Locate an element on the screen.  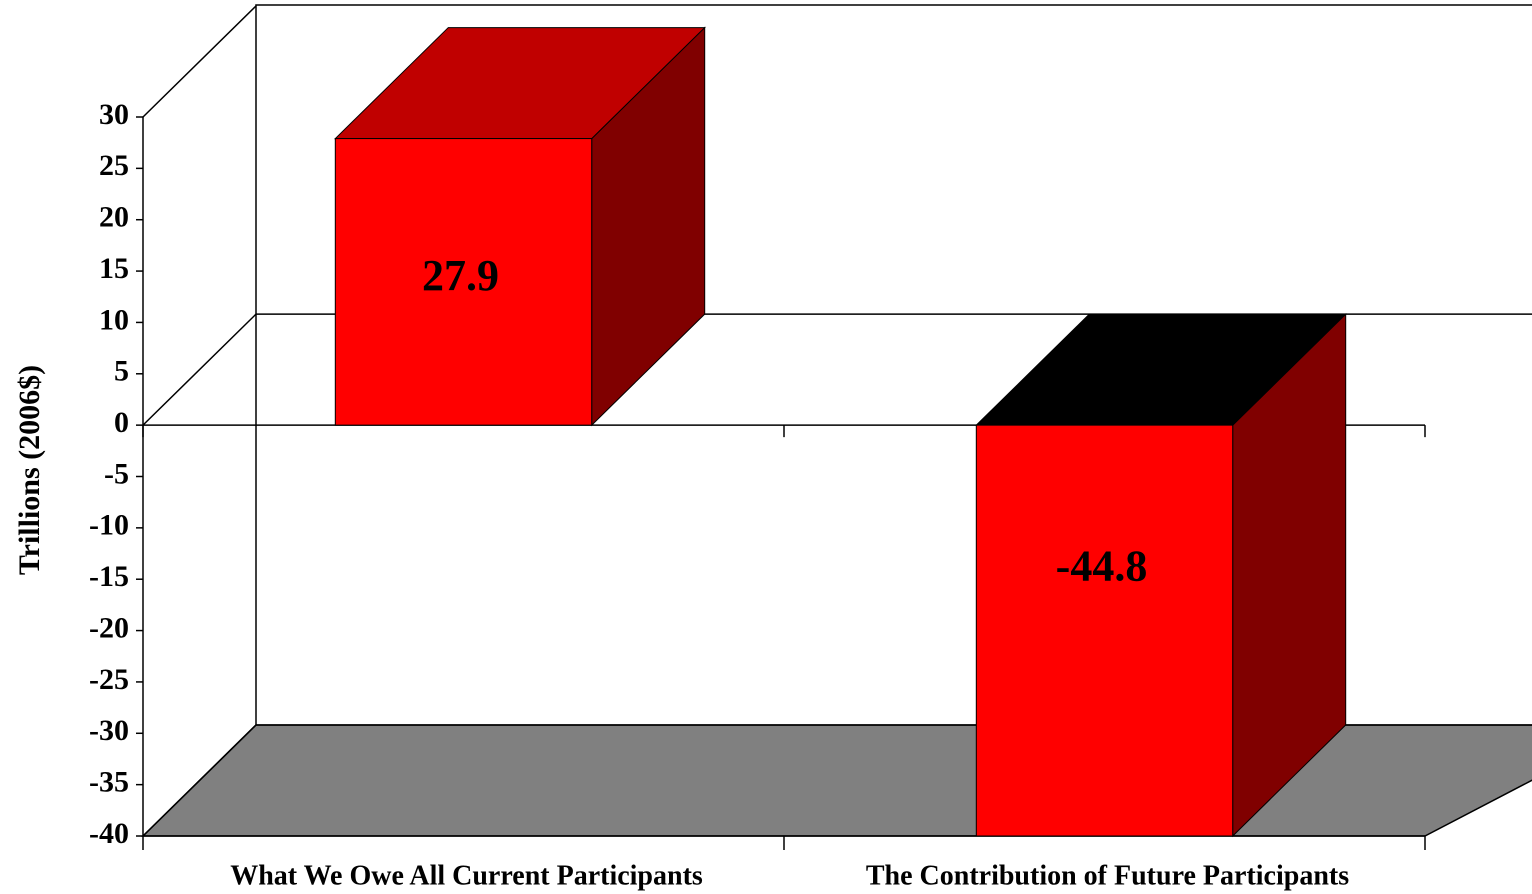
y-tick-label: -30 is located at coordinates (109, 730).